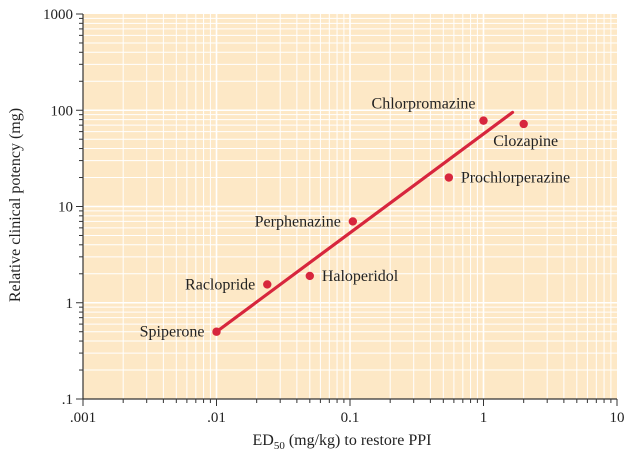 The image size is (640, 456). What do you see at coordinates (360, 276) in the screenshot?
I see `data-point-label: Haloperidol` at bounding box center [360, 276].